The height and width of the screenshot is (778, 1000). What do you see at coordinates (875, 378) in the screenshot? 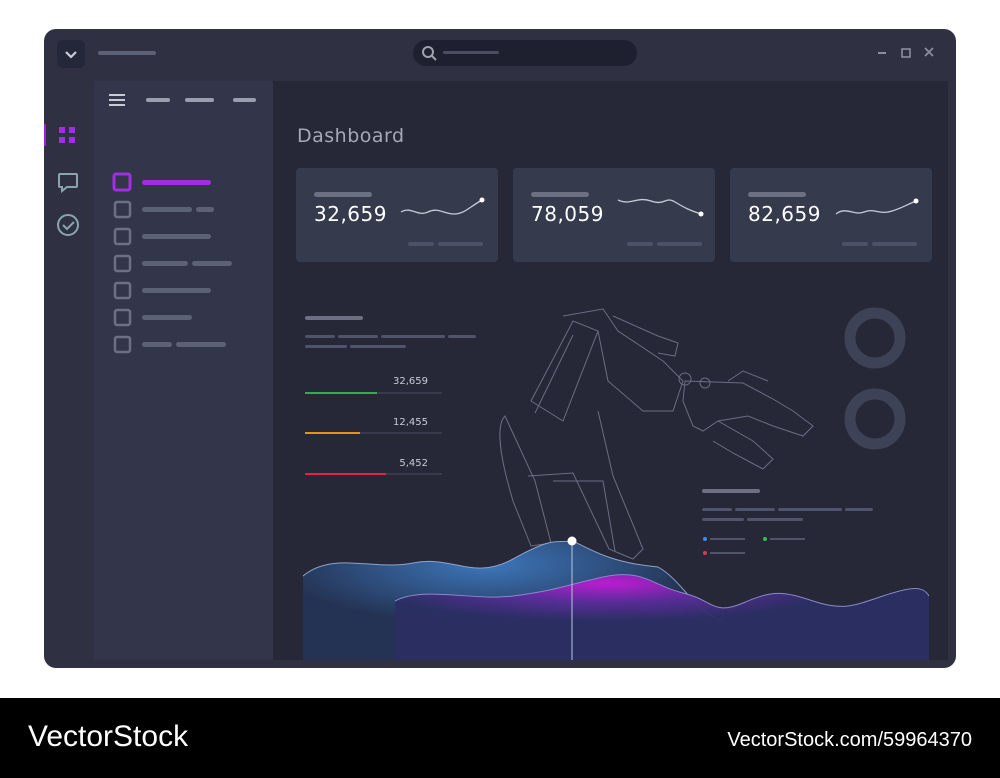
I see `donut-charts` at bounding box center [875, 378].